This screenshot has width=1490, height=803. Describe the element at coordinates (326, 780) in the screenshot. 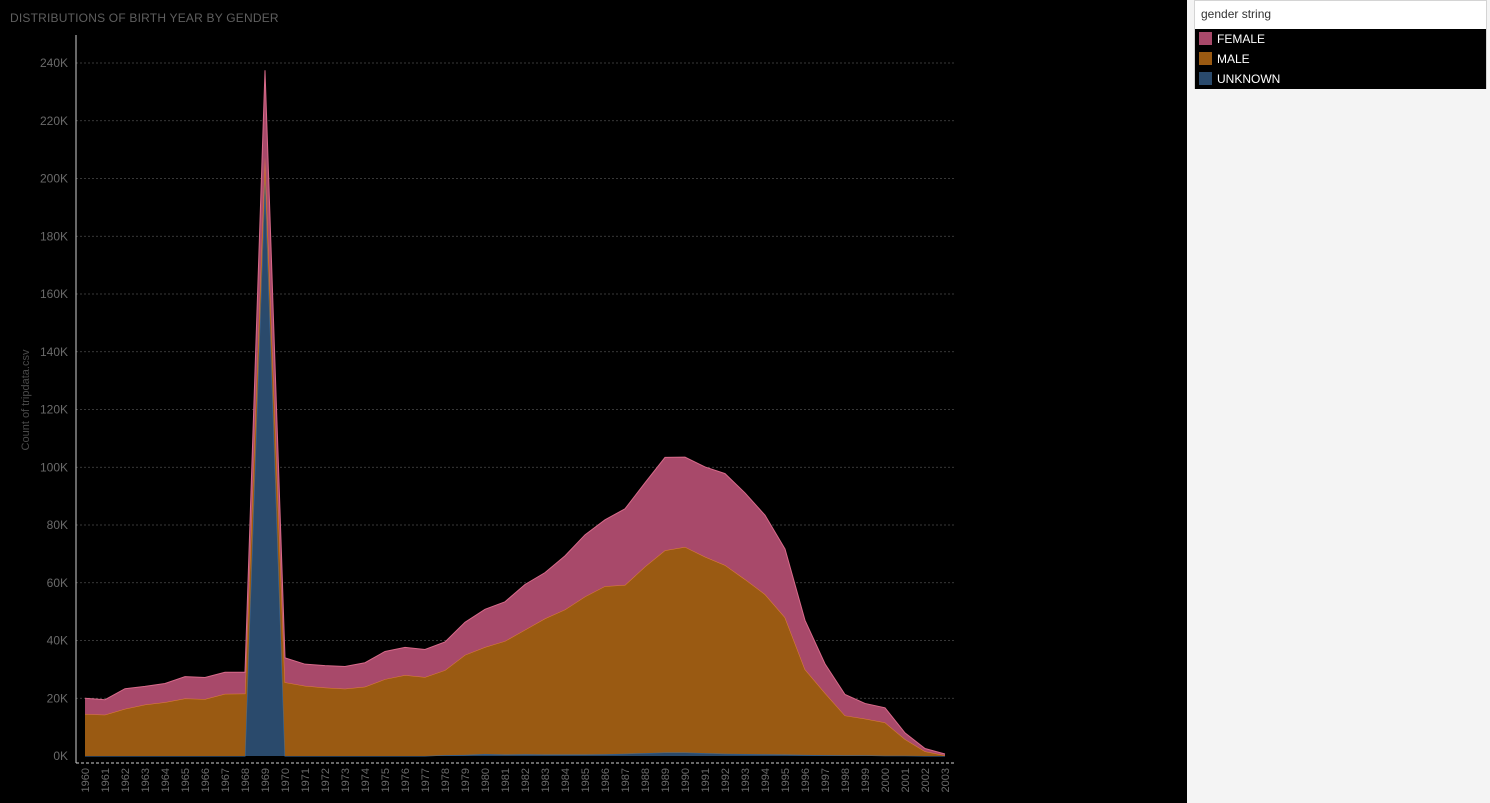

I see `x-tick-label: 1972` at that location.